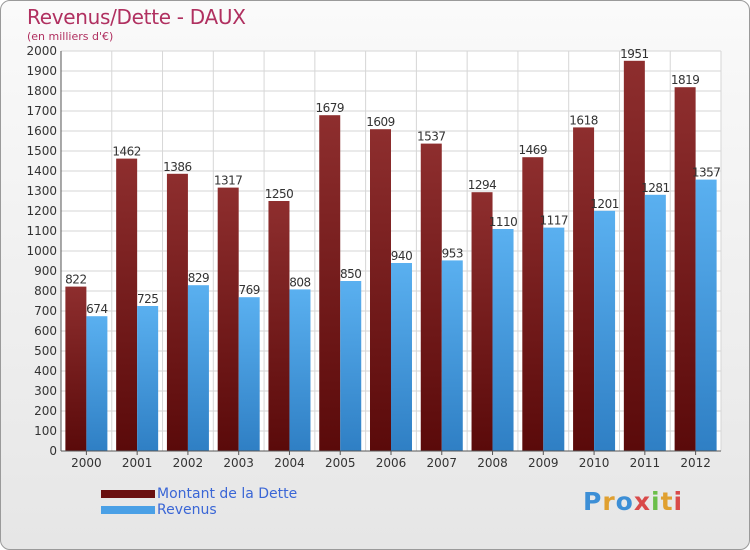 The image size is (750, 550). I want to click on y-tick-label: 1000, so click(41, 251).